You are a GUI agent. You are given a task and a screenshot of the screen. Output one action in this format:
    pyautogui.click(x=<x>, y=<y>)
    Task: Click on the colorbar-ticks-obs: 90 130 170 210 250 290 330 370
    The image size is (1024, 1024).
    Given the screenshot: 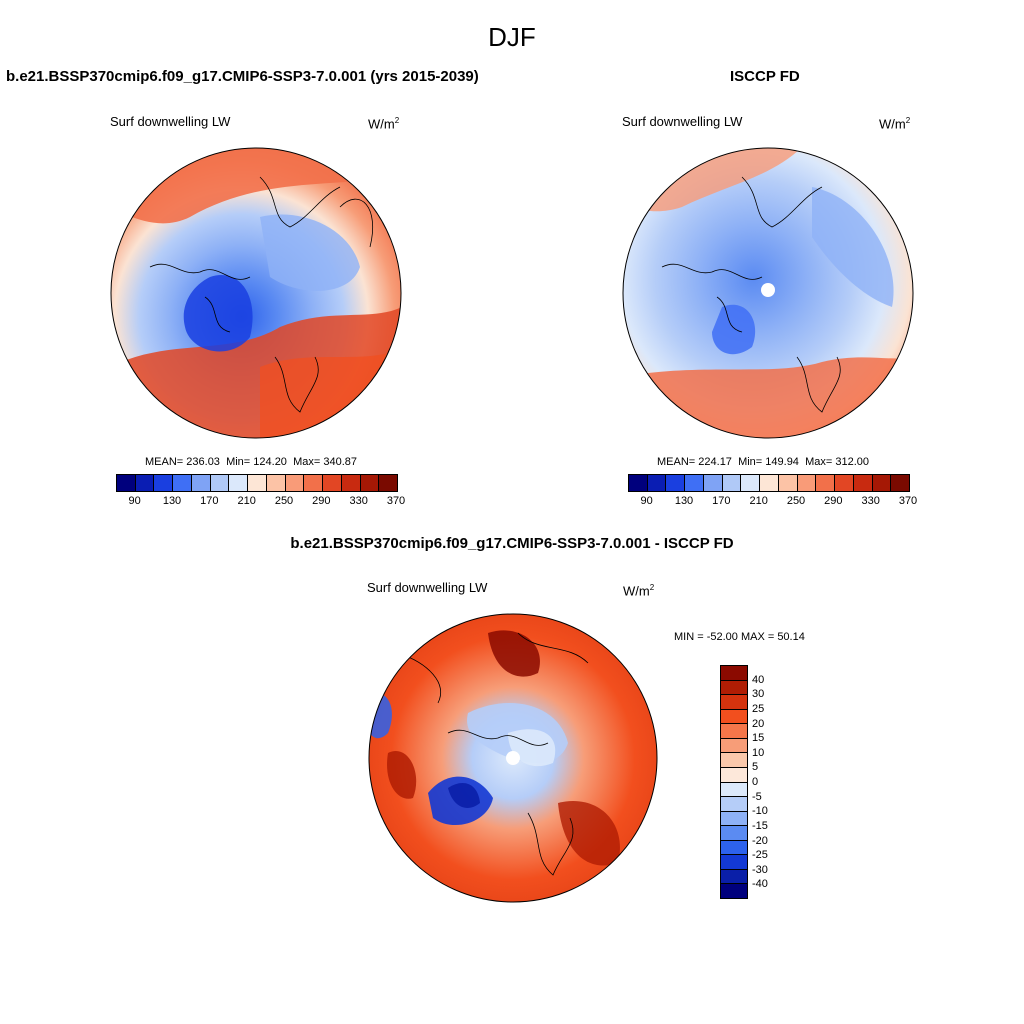 What is the action you would take?
    pyautogui.click(x=773, y=502)
    